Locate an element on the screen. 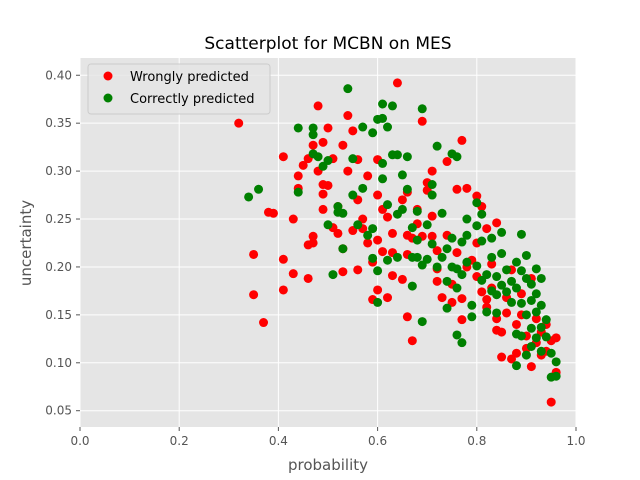 The image size is (640, 480). x-tick-label: 0.8 is located at coordinates (476, 441).